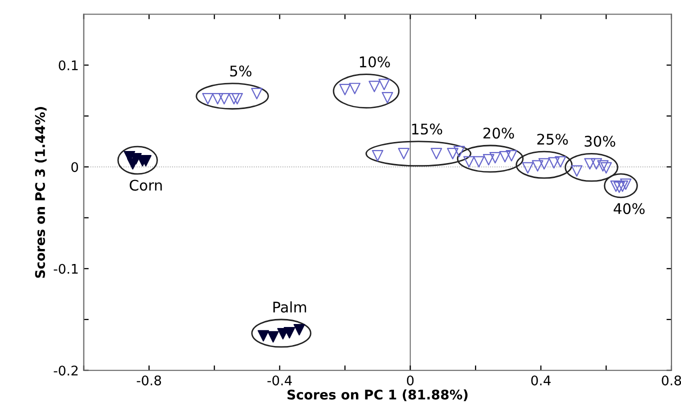 The height and width of the screenshot is (407, 681). Describe the element at coordinates (378, 395) in the screenshot. I see `x-axis-title: Scores on PC 1 (81.88%)` at that location.